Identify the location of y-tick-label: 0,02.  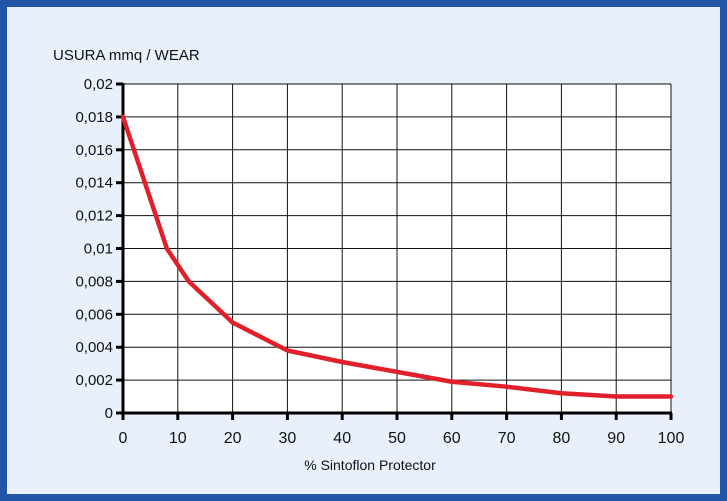
(98, 84).